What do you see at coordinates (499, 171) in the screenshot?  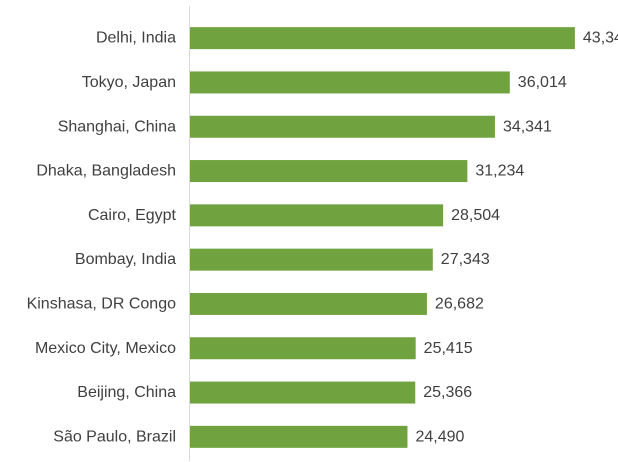 I see `value-label-3: 31,234` at bounding box center [499, 171].